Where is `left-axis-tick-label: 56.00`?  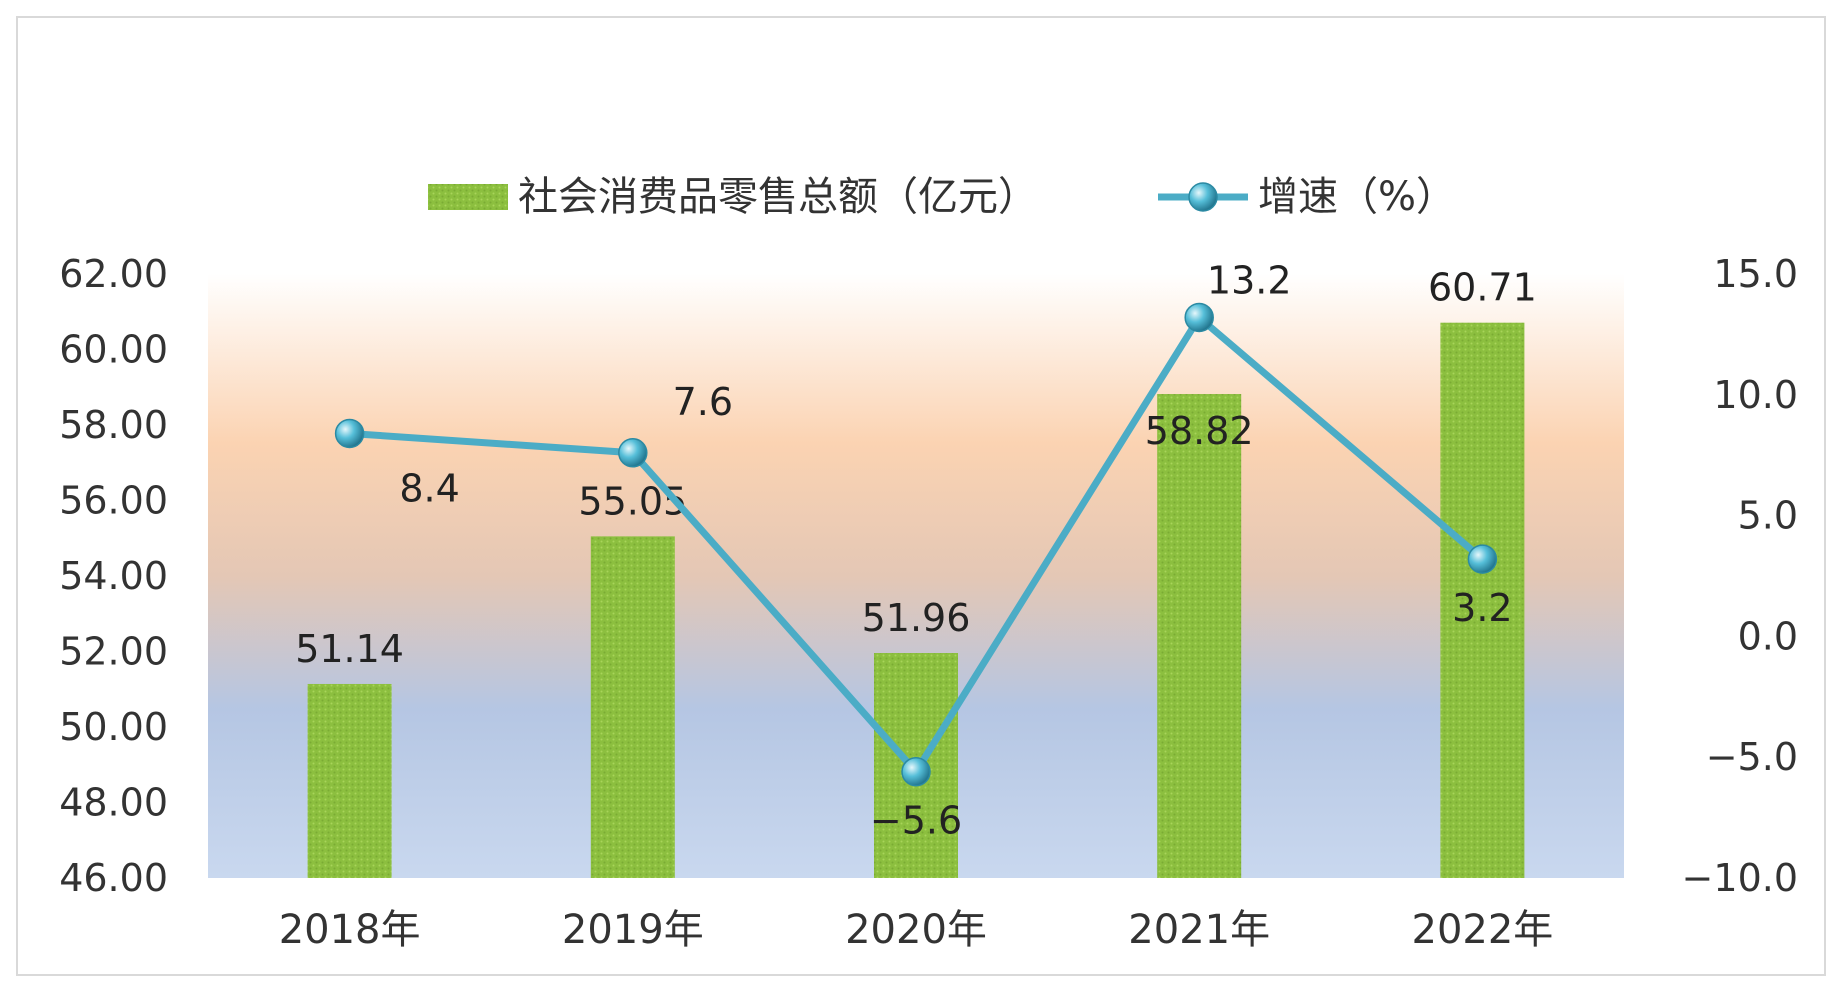
left-axis-tick-label: 56.00 is located at coordinates (113, 501).